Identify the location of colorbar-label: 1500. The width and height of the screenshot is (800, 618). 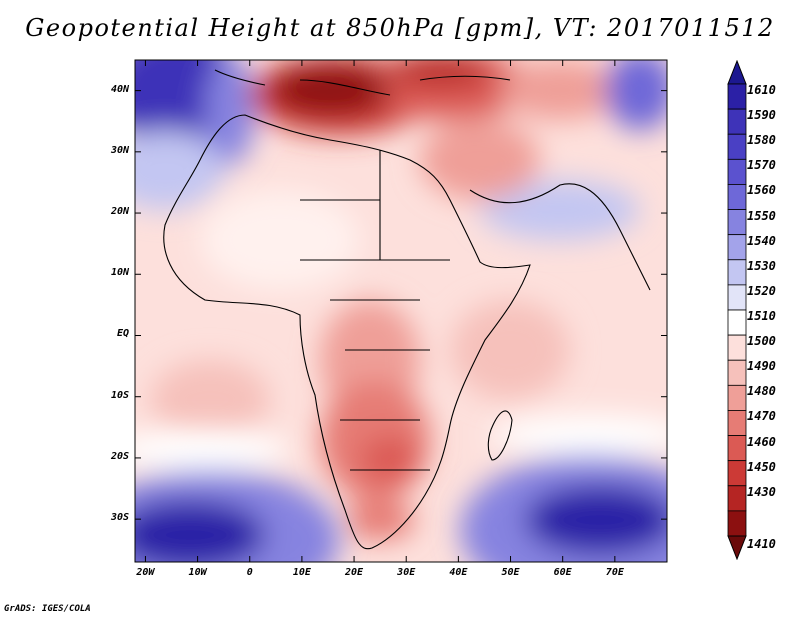
(761, 341).